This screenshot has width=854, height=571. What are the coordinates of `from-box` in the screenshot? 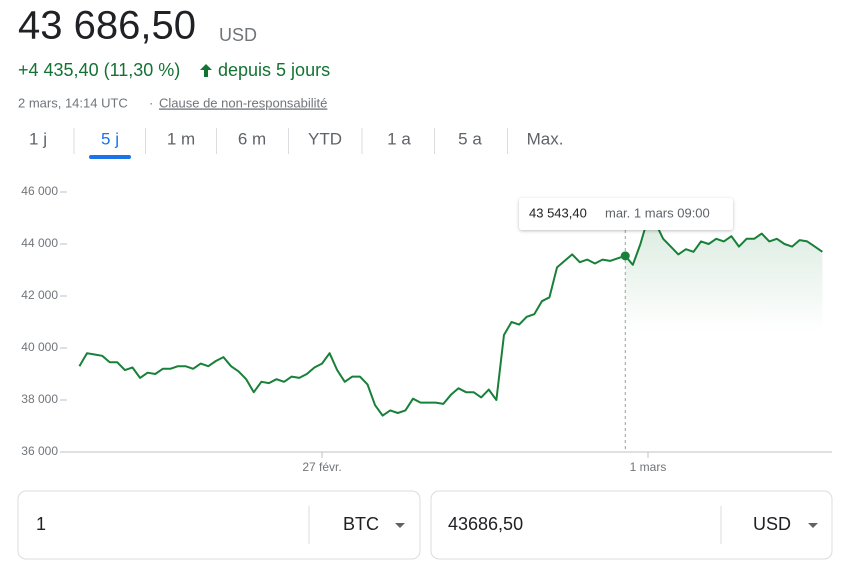 It's located at (219, 525).